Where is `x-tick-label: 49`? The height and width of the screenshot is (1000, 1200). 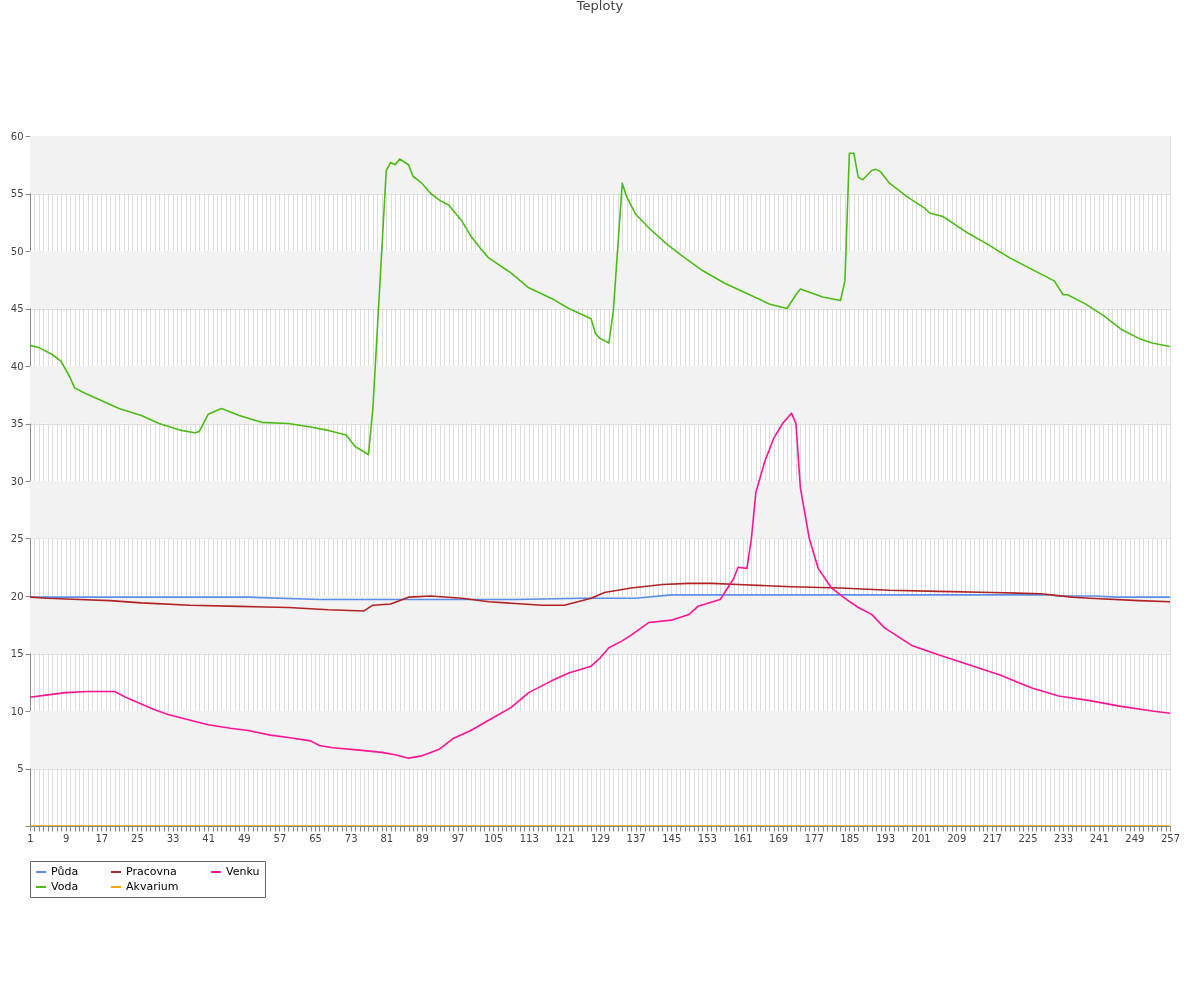 x-tick-label: 49 is located at coordinates (244, 838).